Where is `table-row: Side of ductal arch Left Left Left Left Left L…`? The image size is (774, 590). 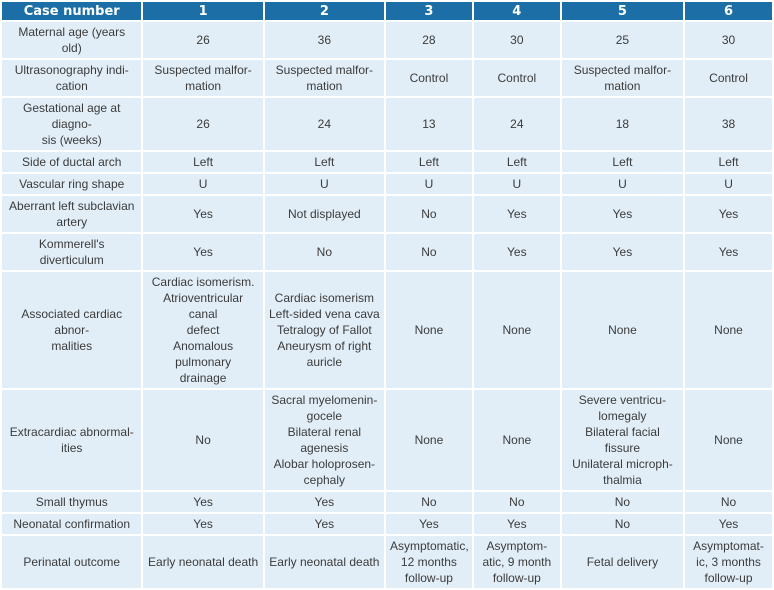
table-row: Side of ductal arch Left Left Left Left Left L… is located at coordinates (387, 162).